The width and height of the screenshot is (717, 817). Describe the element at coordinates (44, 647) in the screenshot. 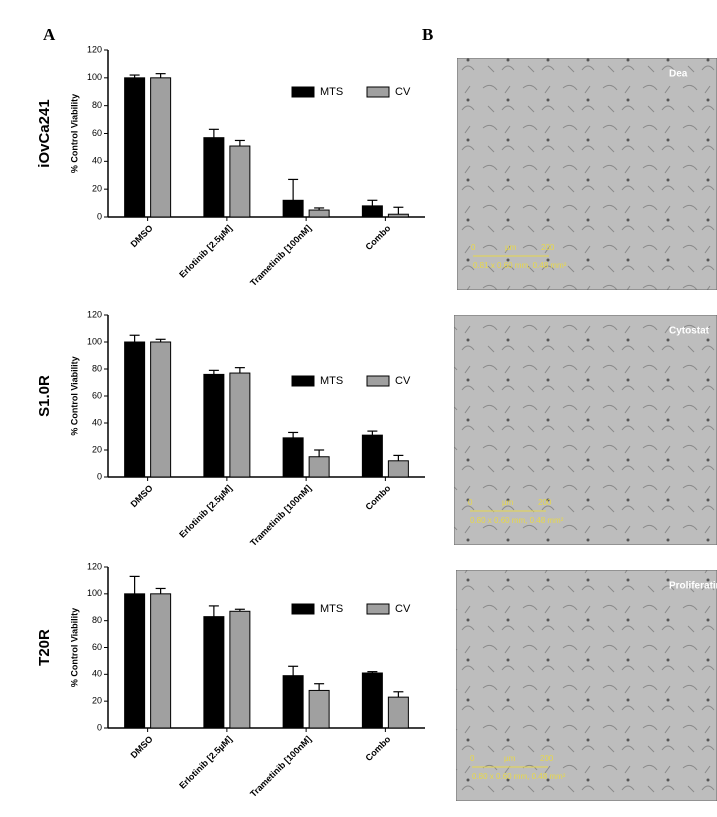

I see `chart-title: T20R` at that location.